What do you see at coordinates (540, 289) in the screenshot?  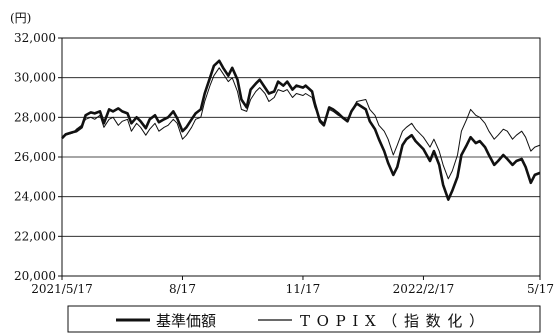 I see `x-tick-label: 5/17` at bounding box center [540, 289].